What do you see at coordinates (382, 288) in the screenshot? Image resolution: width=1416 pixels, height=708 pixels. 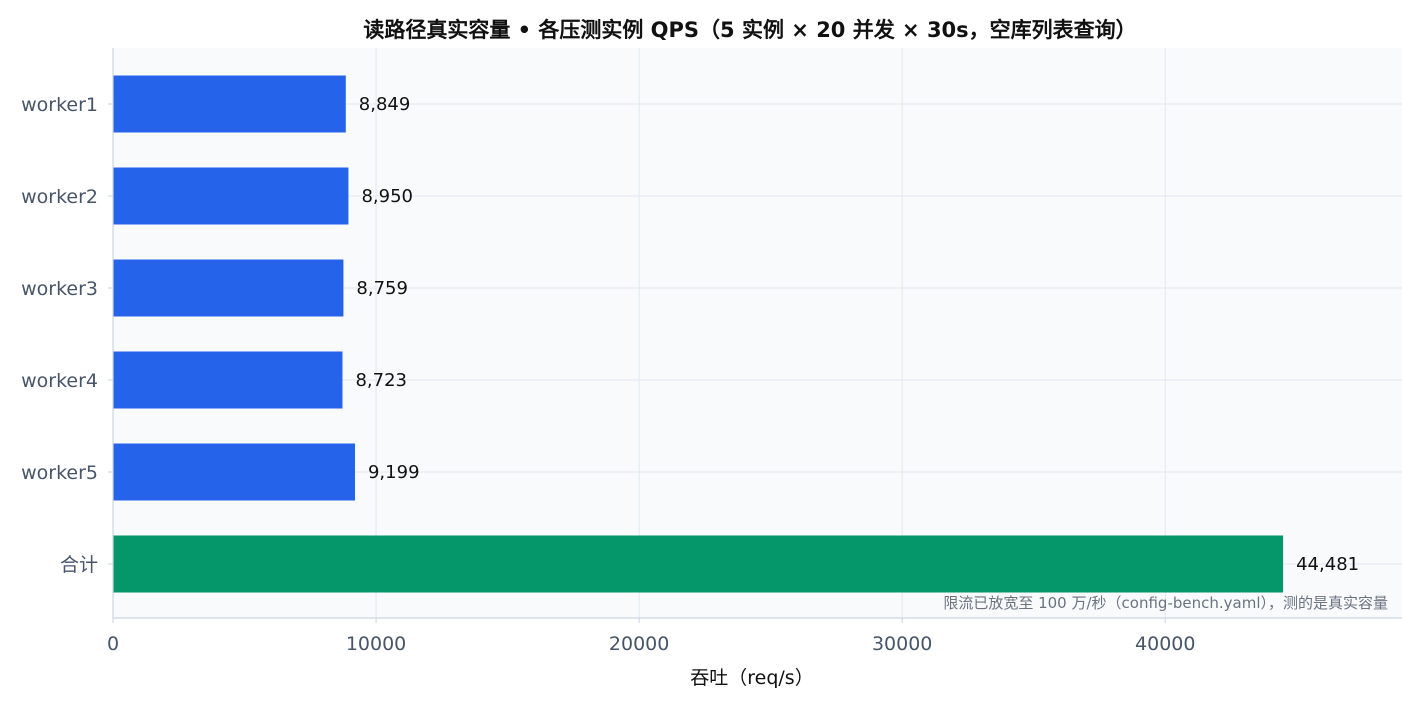 I see `bar-value-label: 8,759` at bounding box center [382, 288].